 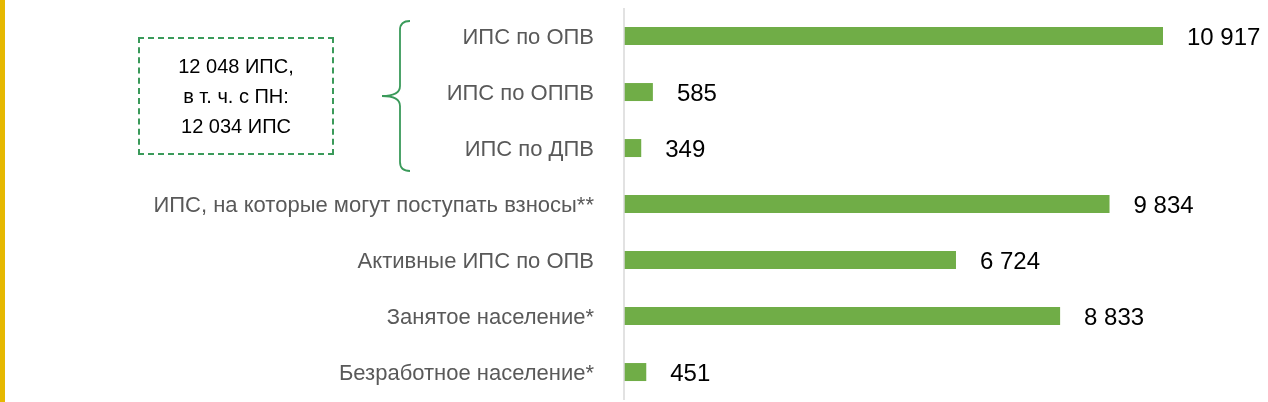 I want to click on data-label: 349, so click(x=685, y=148).